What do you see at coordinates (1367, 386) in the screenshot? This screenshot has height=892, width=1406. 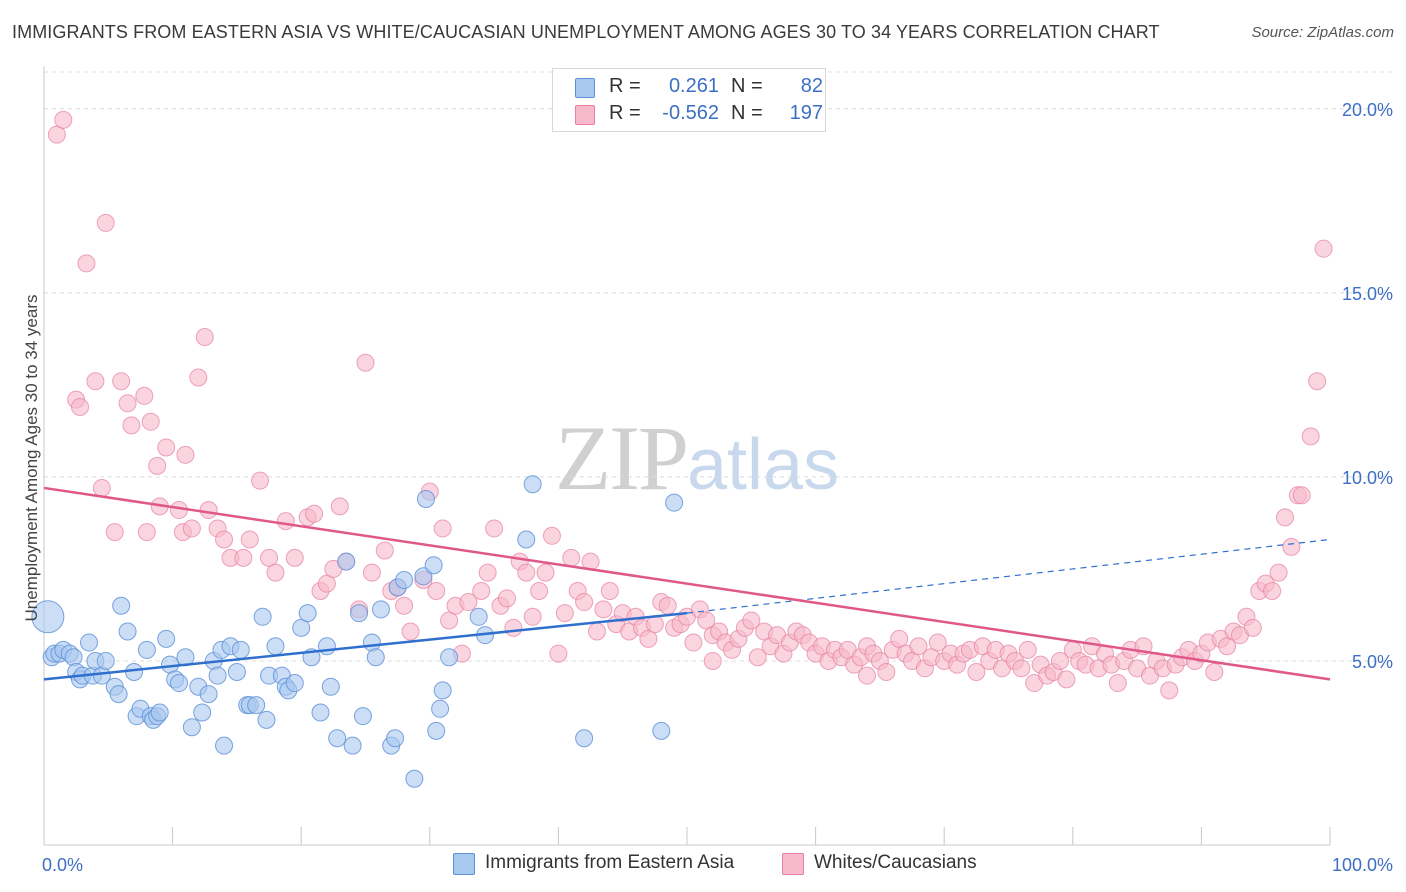 I see `y-tick-labels: 5.0% 10.0% 15.0% 20.0%` at bounding box center [1367, 386].